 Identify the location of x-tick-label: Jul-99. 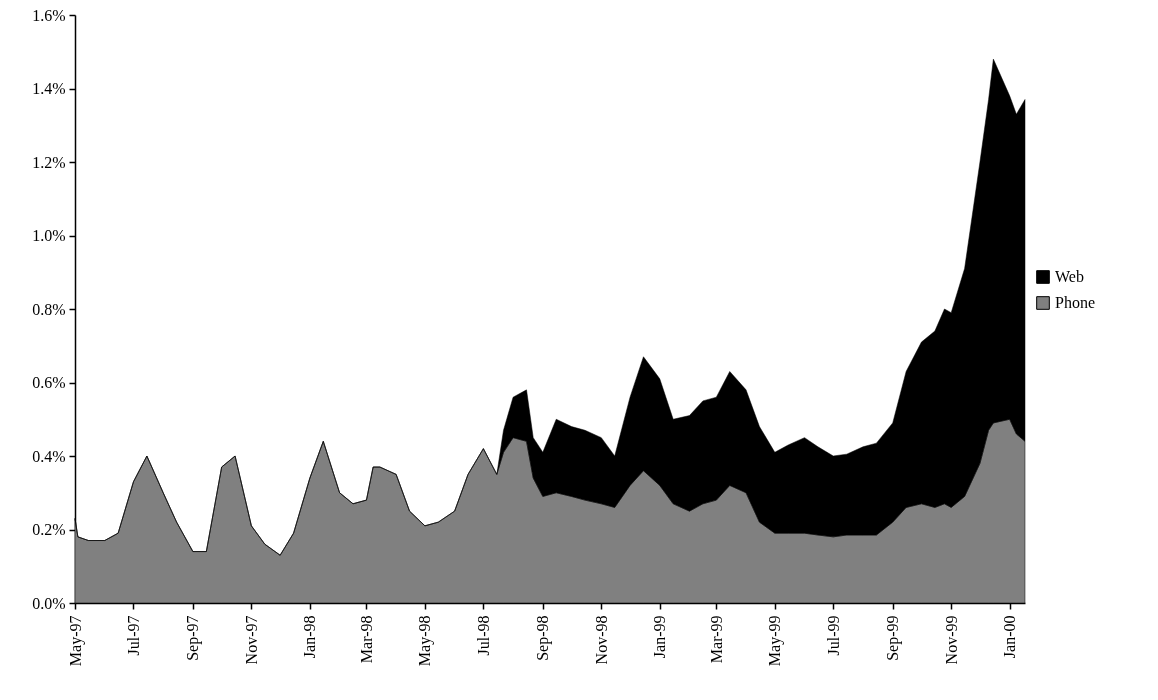
(833, 635).